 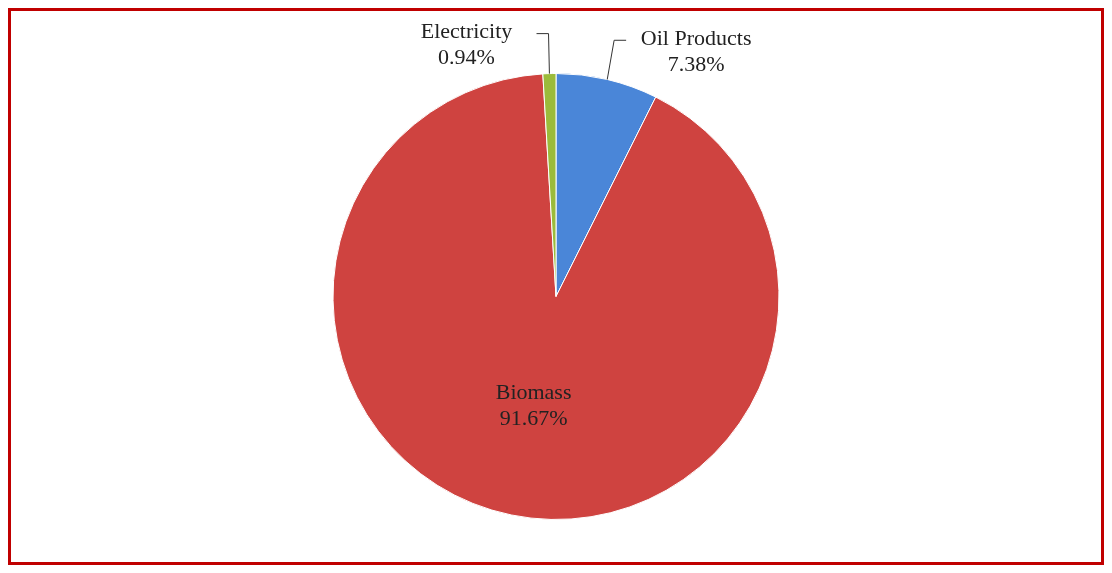 I want to click on slice-label: Biomass, so click(x=533, y=391).